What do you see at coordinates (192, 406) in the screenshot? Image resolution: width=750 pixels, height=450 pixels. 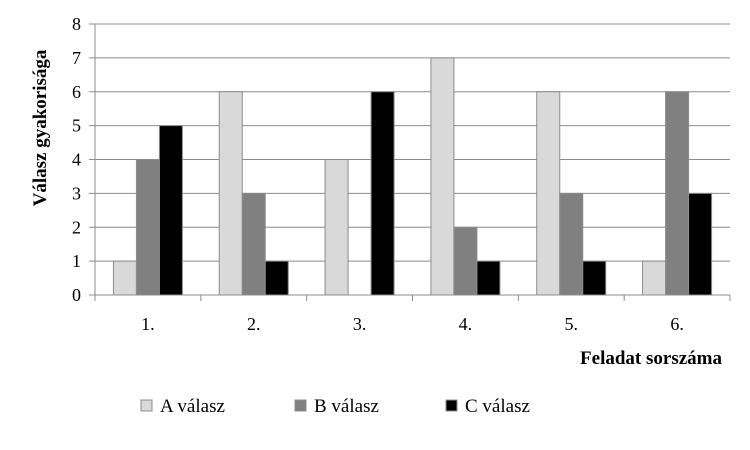 I see `legend-label: A válasz` at bounding box center [192, 406].